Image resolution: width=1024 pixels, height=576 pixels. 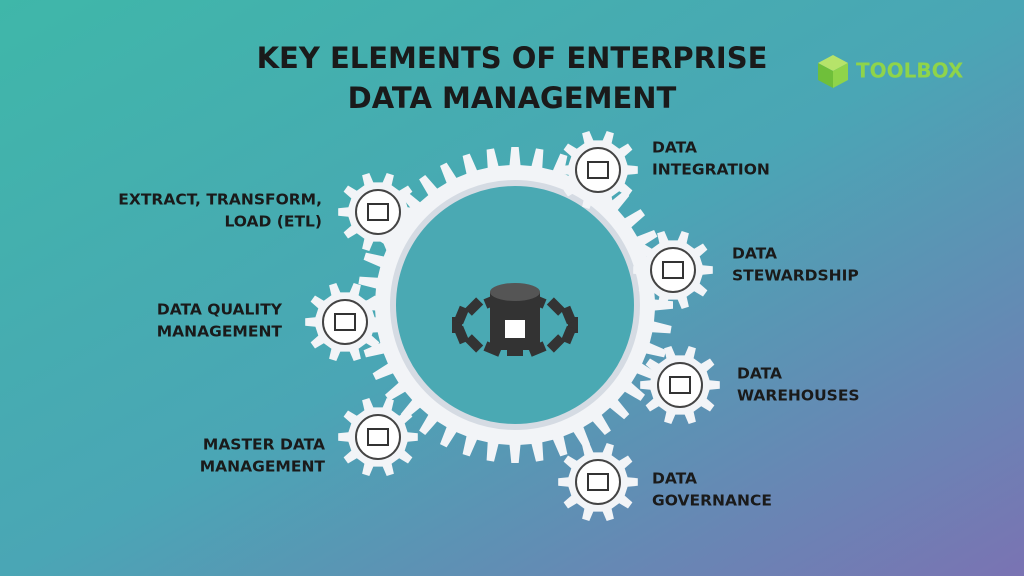 What do you see at coordinates (515, 292) in the screenshot?
I see `cylinder-top` at bounding box center [515, 292].